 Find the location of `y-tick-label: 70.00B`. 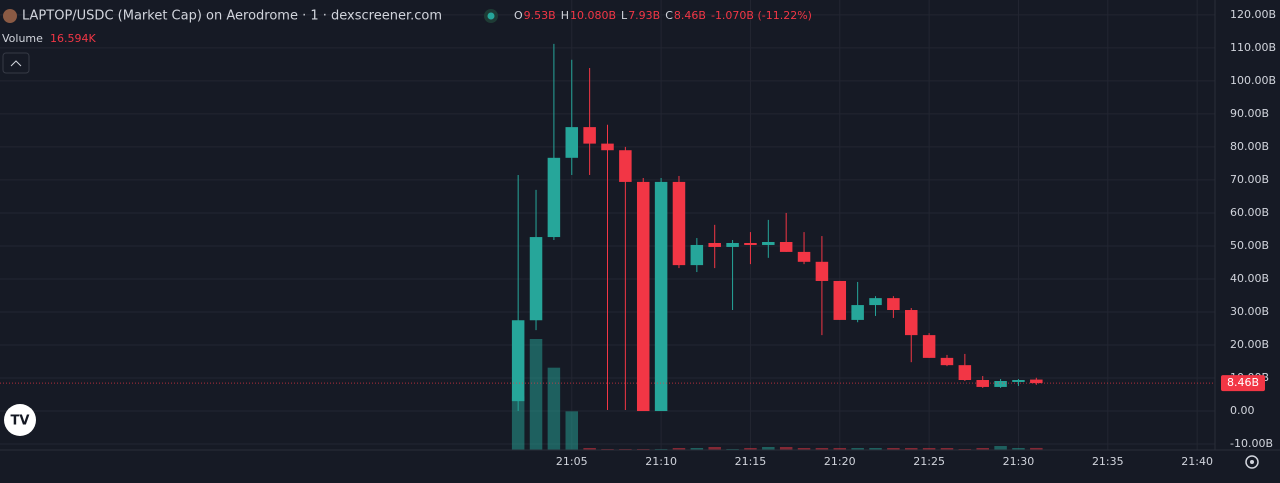

y-tick-label: 70.00B is located at coordinates (1249, 179).